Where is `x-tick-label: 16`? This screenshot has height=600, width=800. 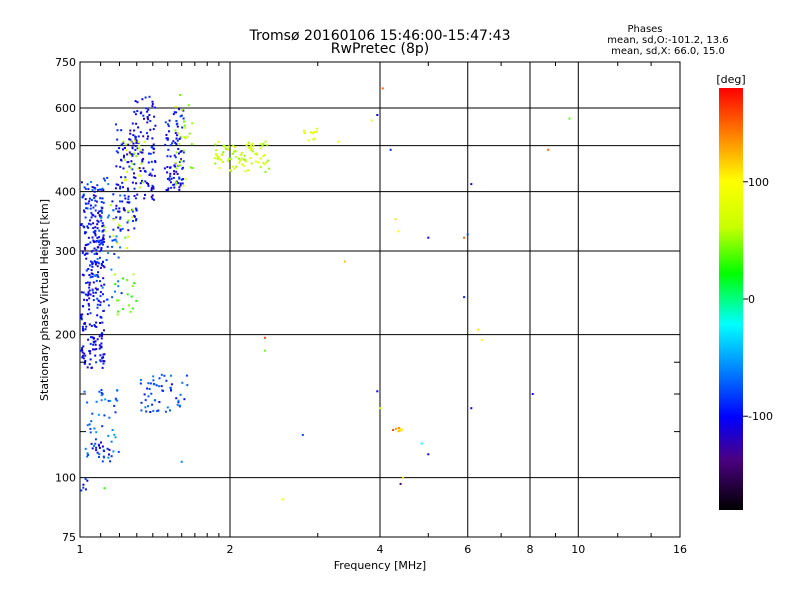 x-tick-label: 16 is located at coordinates (680, 549).